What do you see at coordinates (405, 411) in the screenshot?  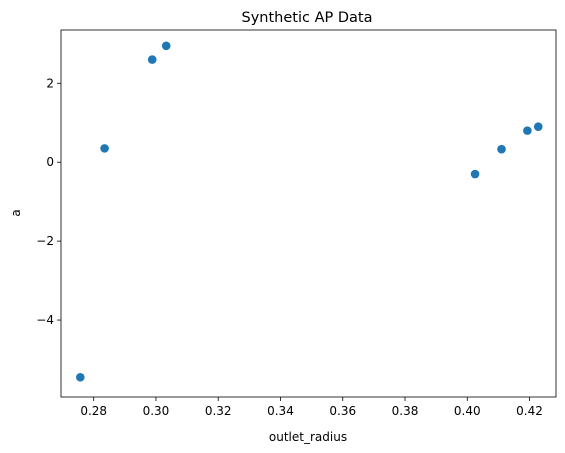 I see `x-tick-label: 0.38` at bounding box center [405, 411].